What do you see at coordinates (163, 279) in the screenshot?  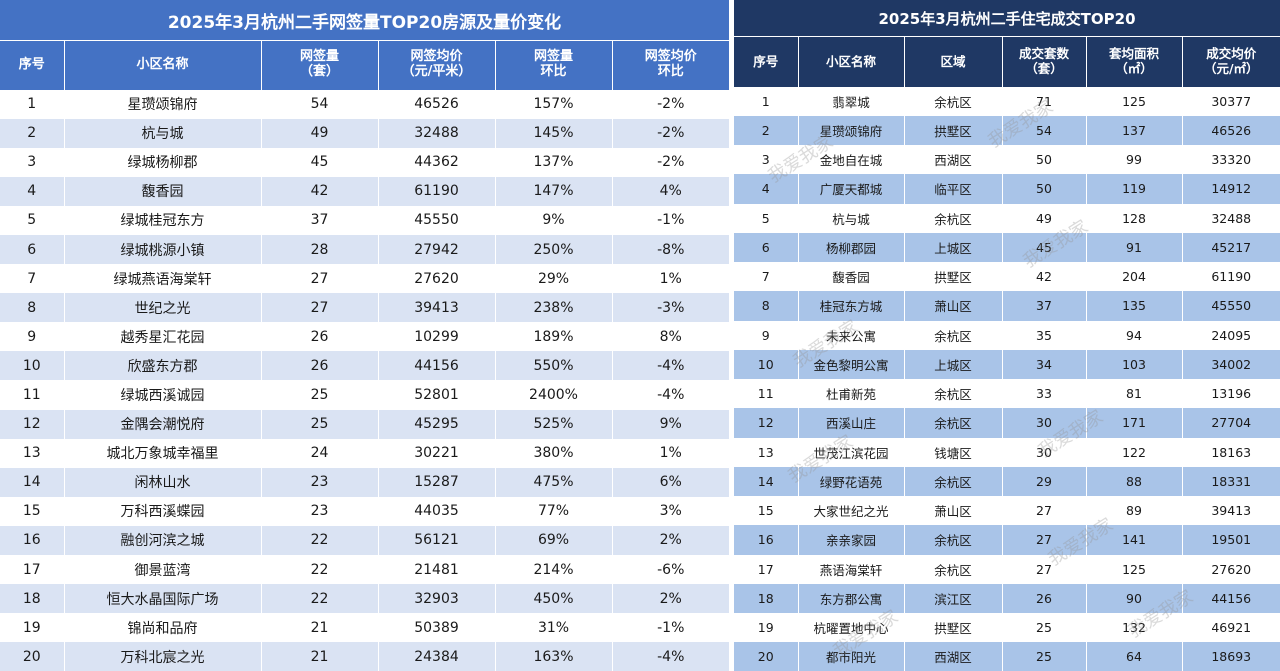 I see `table-cell: 绿城燕语海棠轩` at bounding box center [163, 279].